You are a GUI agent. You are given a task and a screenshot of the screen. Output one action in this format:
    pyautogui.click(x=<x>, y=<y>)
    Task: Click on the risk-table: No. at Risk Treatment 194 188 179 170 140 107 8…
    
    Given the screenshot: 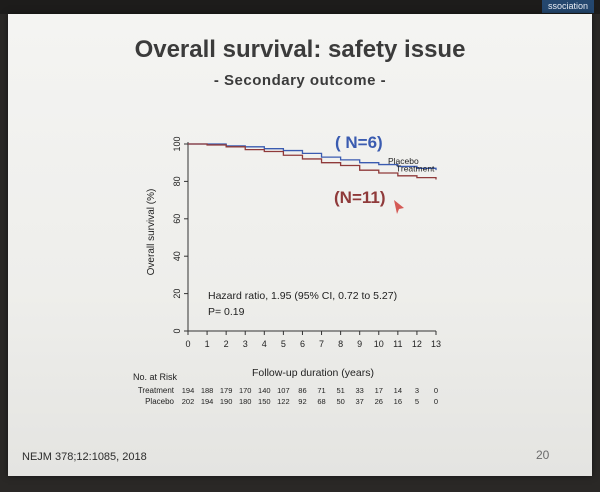 What is the action you would take?
    pyautogui.click(x=285, y=389)
    